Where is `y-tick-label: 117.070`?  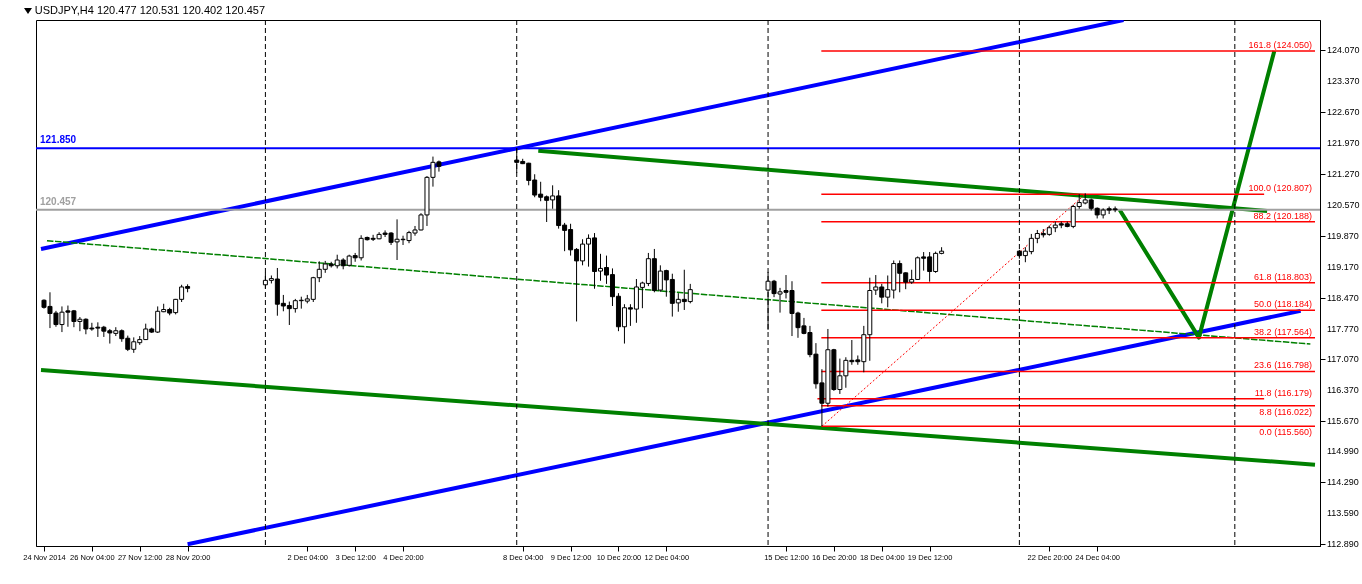
y-tick-label: 117.070 is located at coordinates (1343, 359).